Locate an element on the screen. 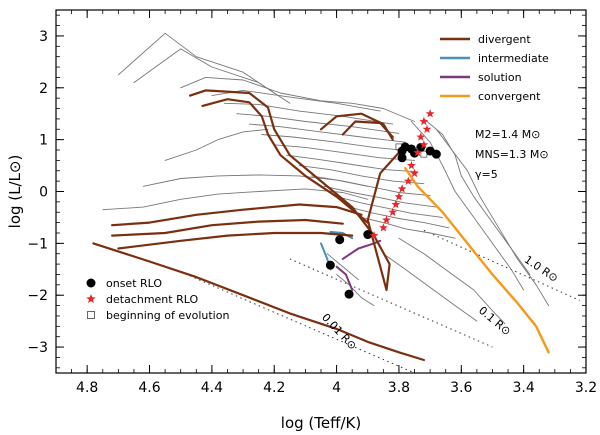  x-tick-label-8: 3.2 is located at coordinates (586, 388).